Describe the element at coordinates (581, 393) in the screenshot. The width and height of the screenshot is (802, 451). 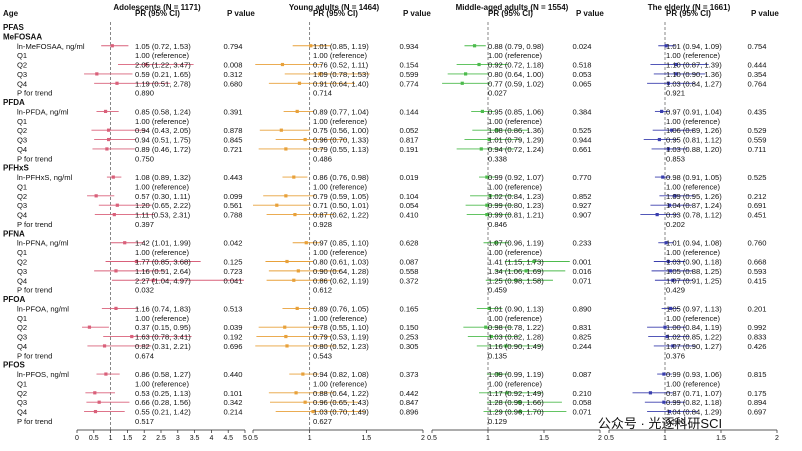
I see `p-value-text: 0.210` at that location.